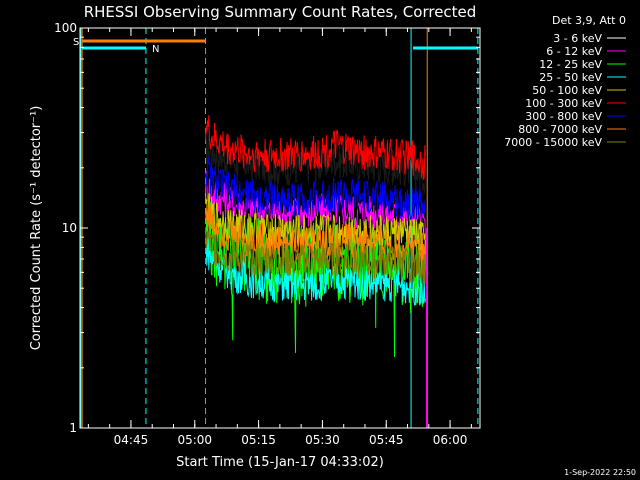 This screenshot has height=480, width=640. What do you see at coordinates (589, 20) in the screenshot?
I see `legend-header: Det 3,9, Att 0` at bounding box center [589, 20].